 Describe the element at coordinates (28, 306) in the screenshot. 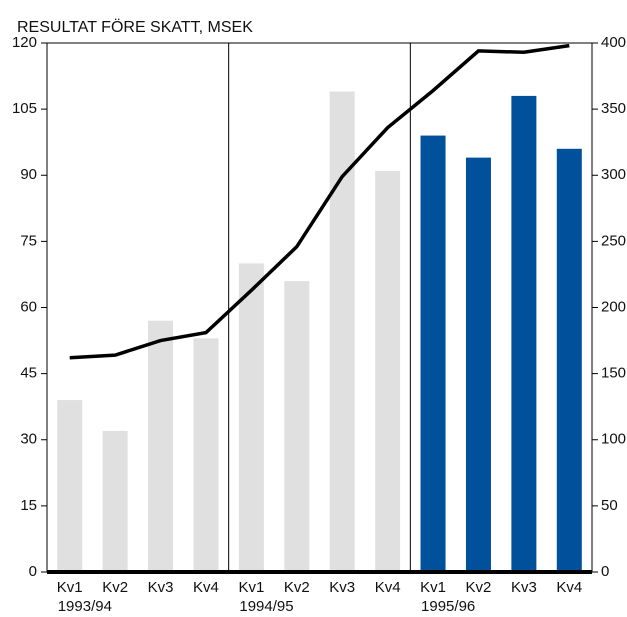

I see `y-tick-label: 60` at that location.